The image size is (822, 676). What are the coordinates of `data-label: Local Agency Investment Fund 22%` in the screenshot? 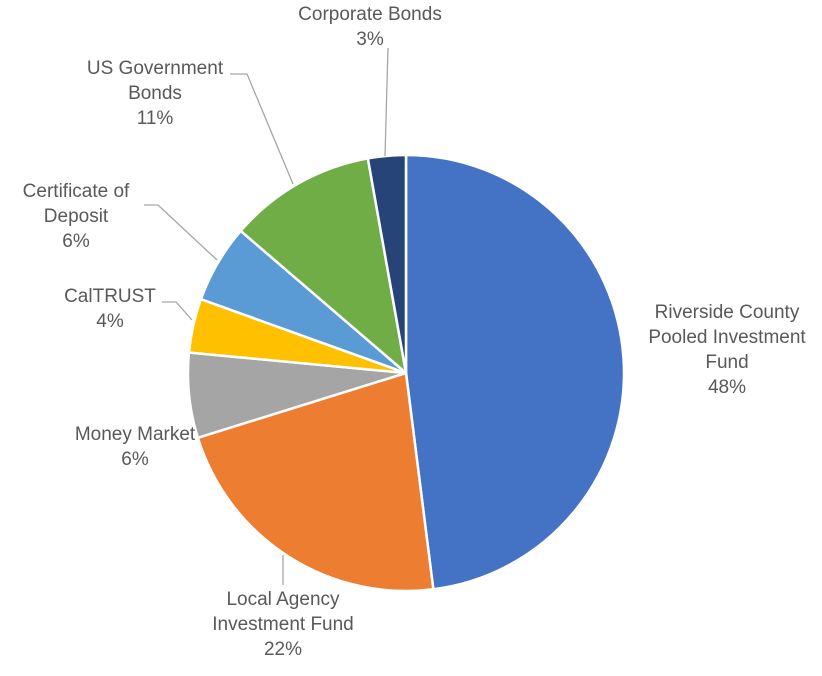 It's located at (283, 624).